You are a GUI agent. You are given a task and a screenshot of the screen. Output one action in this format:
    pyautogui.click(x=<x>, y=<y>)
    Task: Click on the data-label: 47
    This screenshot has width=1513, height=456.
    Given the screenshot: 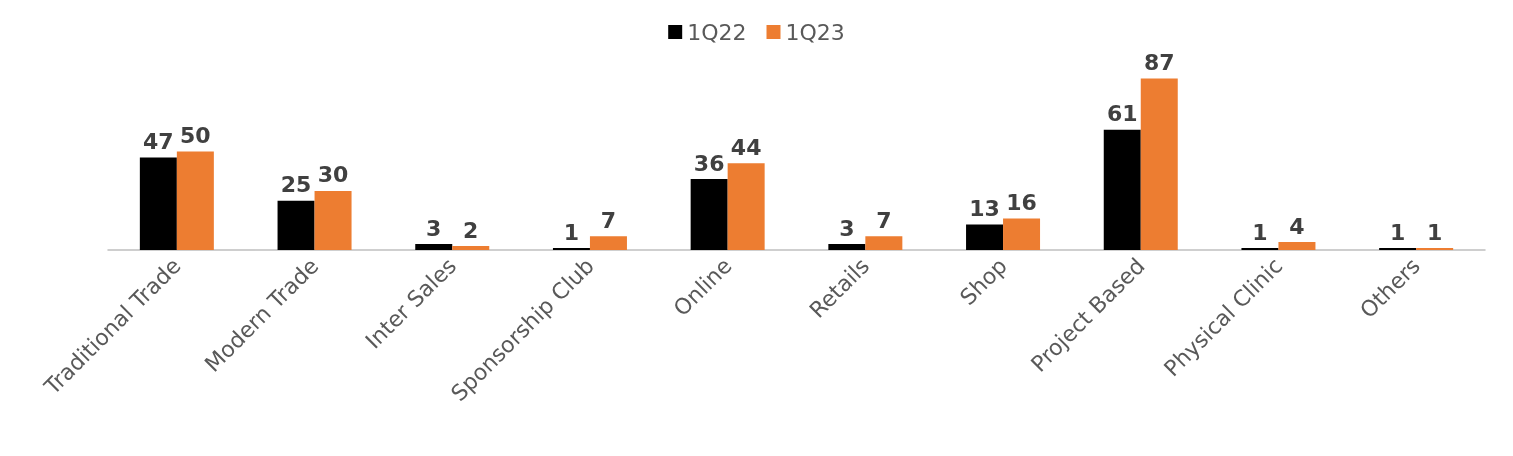 What is the action you would take?
    pyautogui.click(x=158, y=141)
    